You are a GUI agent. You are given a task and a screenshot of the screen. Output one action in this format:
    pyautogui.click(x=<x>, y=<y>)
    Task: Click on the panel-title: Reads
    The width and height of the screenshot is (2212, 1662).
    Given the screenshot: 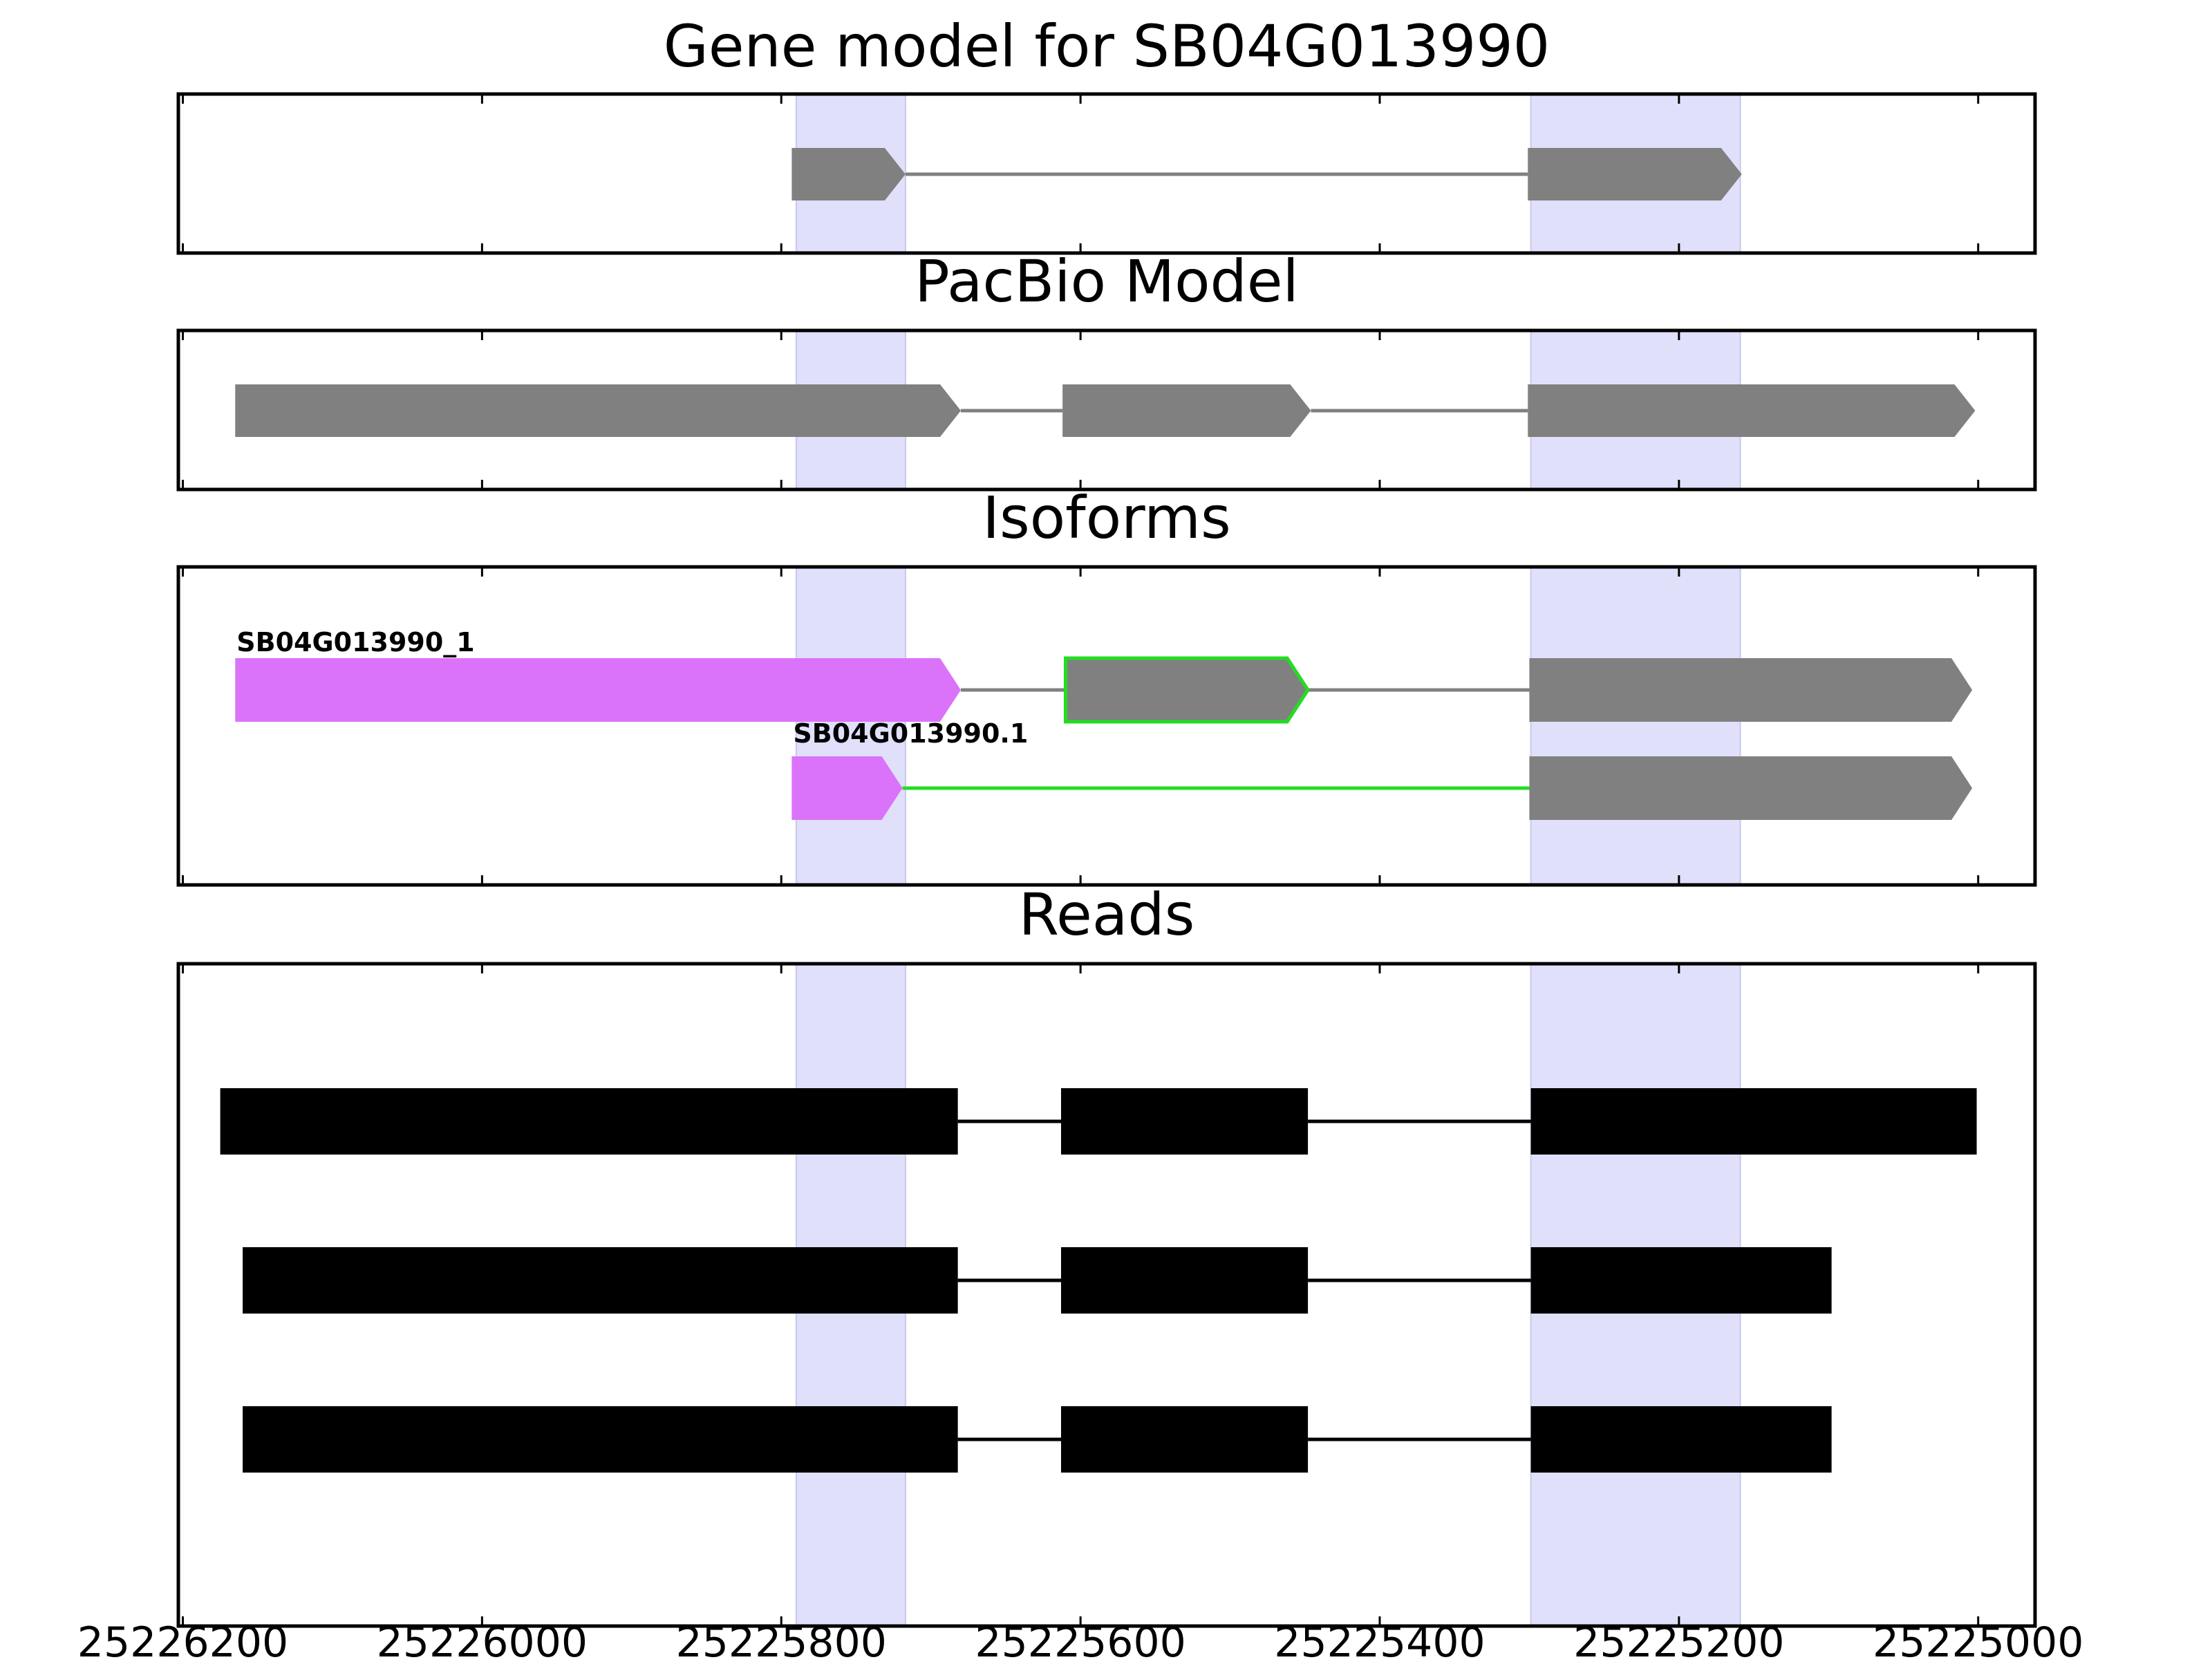 What is the action you would take?
    pyautogui.click(x=1107, y=915)
    